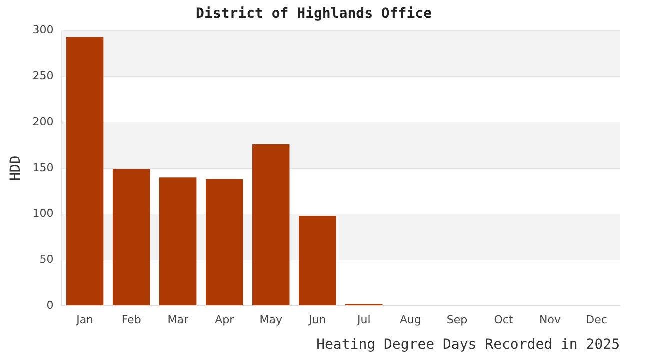 Image resolution: width=650 pixels, height=360 pixels. What do you see at coordinates (457, 319) in the screenshot?
I see `x-tick-label: Sep` at bounding box center [457, 319].